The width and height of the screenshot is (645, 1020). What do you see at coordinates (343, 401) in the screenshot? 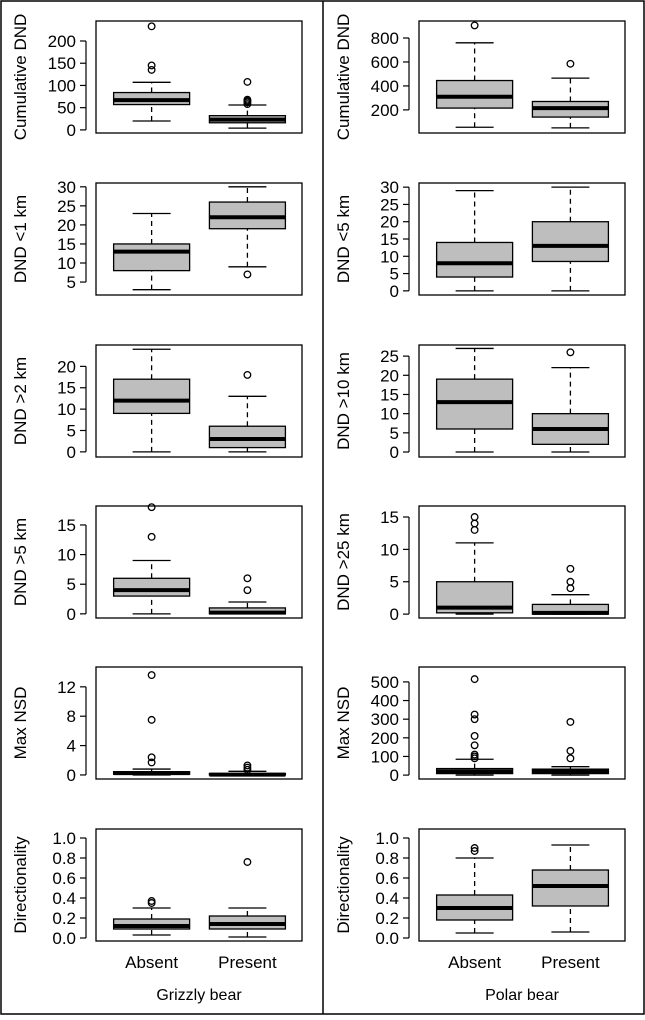
I see `y-axis-label: DND >10 km` at bounding box center [343, 401].